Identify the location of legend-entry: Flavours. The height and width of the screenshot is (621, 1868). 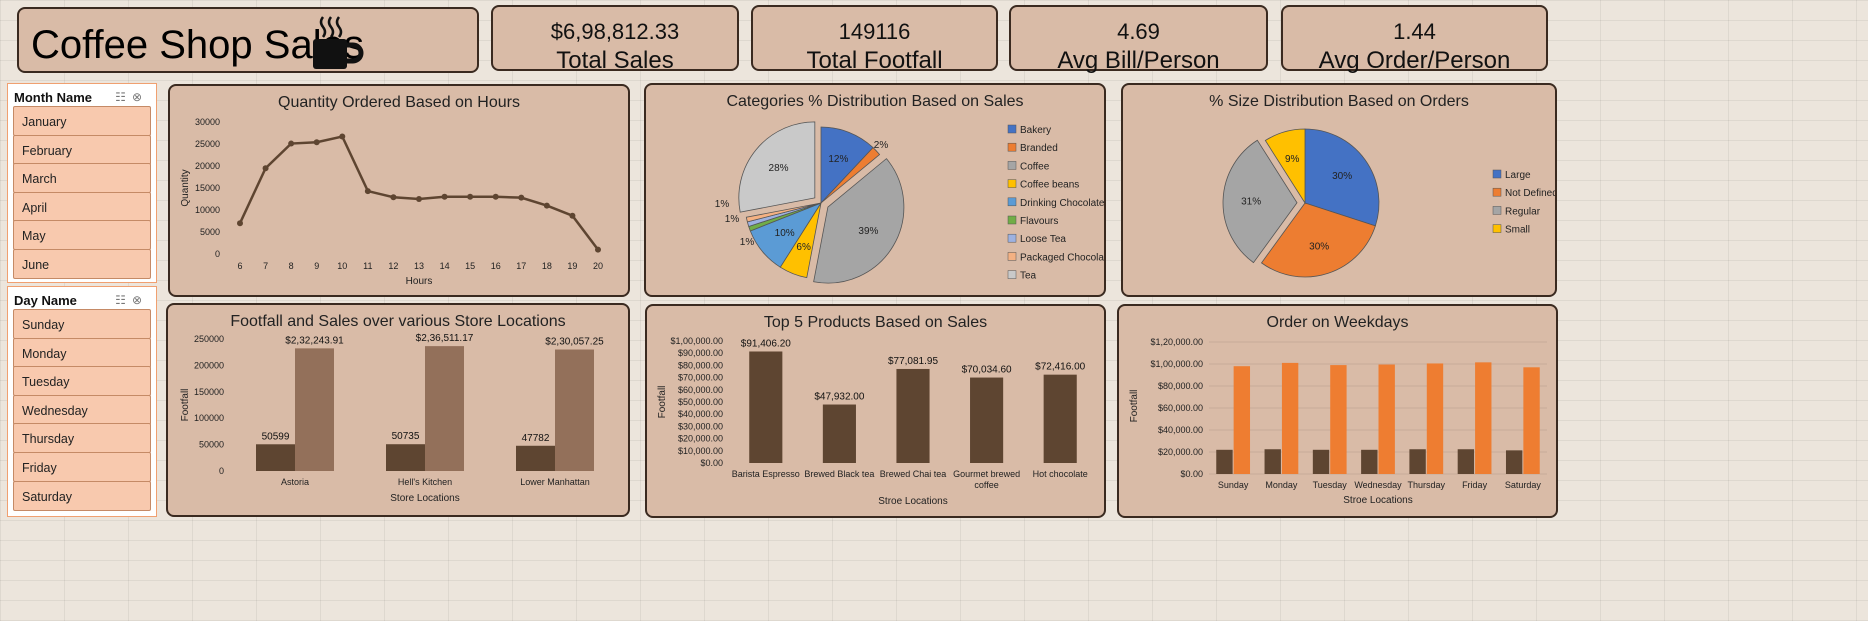
(1039, 221).